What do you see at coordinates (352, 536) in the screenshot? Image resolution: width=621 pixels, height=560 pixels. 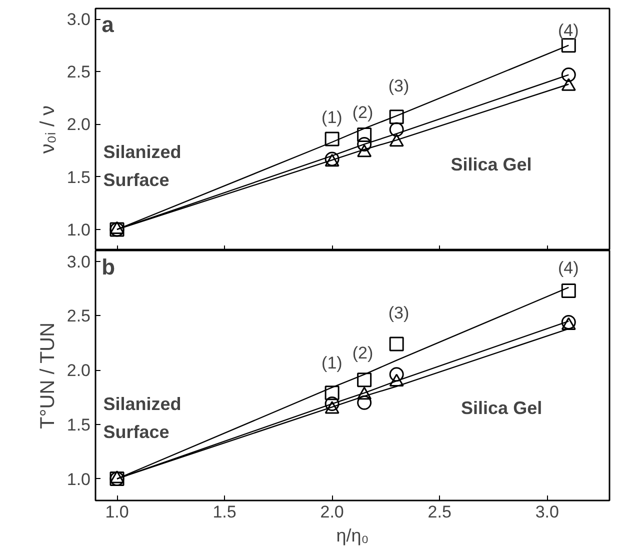 I see `x-axis-title: η/η₀` at bounding box center [352, 536].